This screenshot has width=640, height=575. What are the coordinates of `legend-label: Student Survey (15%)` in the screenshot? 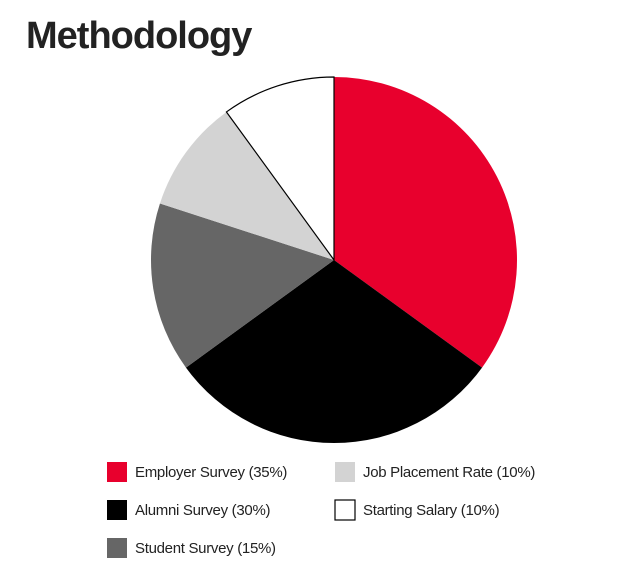 It's located at (205, 548).